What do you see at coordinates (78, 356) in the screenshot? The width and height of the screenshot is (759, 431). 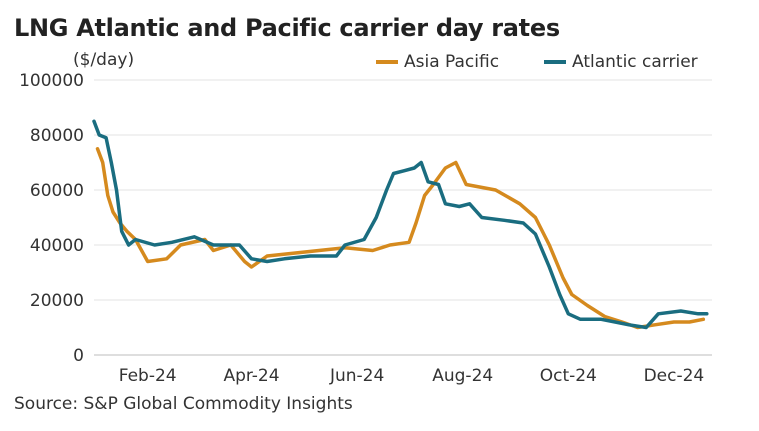 I see `y-tick-label: 0` at bounding box center [78, 356].